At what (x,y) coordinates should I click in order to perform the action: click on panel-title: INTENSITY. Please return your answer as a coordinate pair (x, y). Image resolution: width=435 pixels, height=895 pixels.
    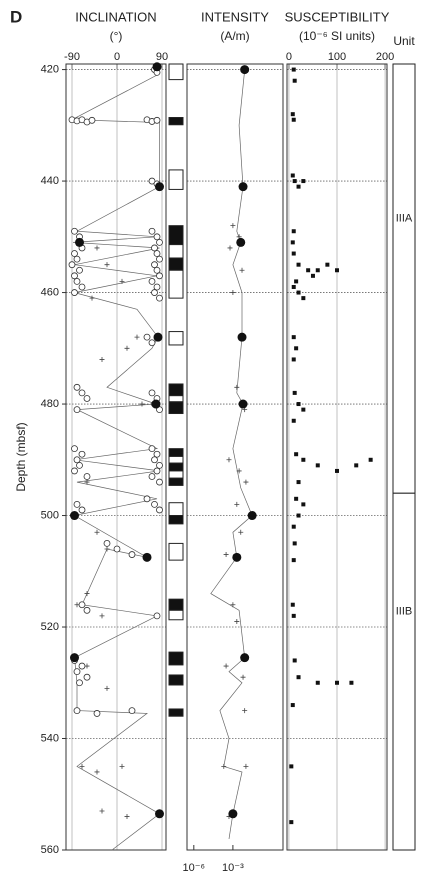
    Looking at the image, I should click on (235, 16).